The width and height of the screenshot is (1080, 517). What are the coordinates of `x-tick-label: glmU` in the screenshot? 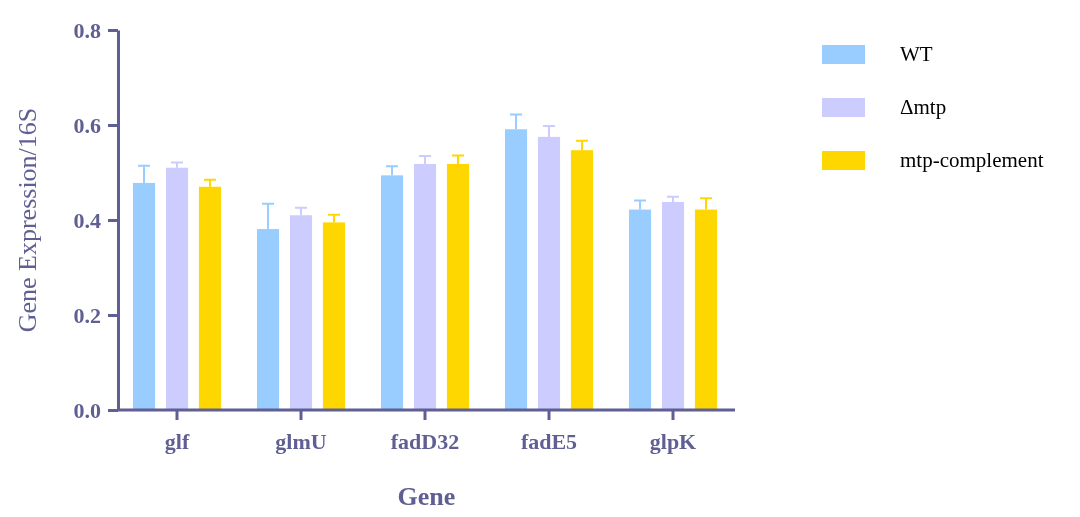 It's located at (301, 442).